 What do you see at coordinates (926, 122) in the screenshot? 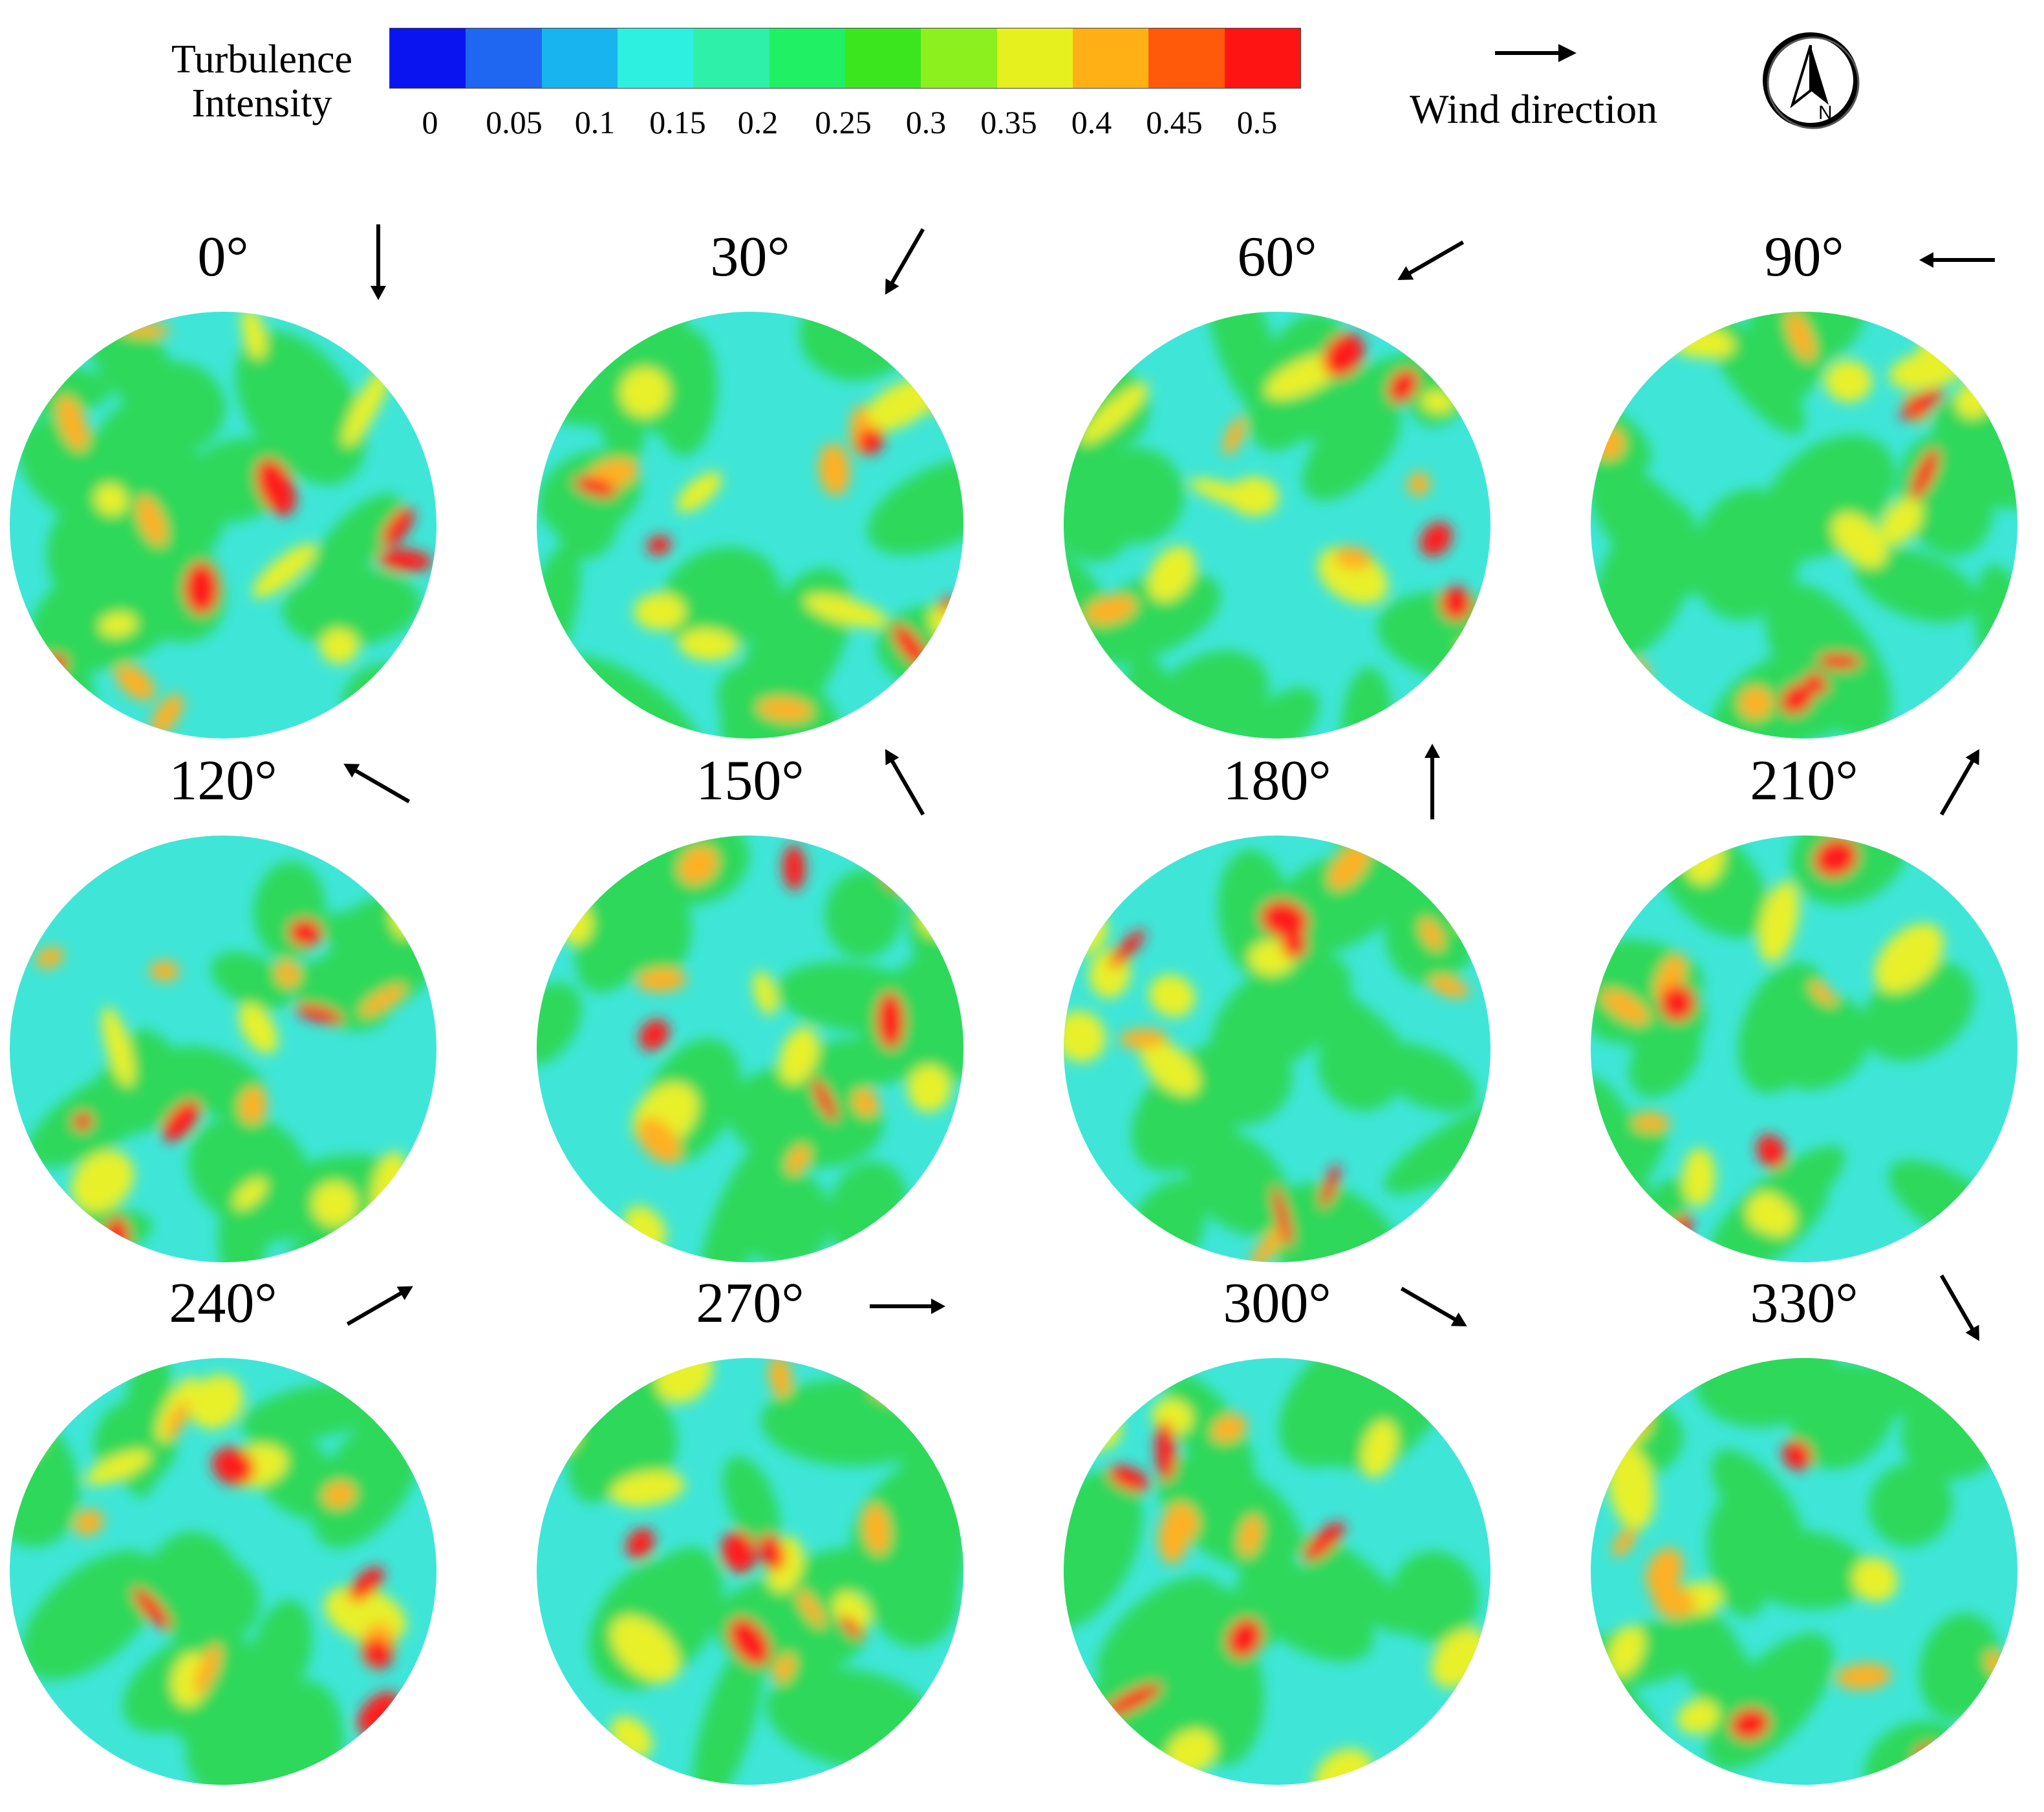
I see `colorbar-tick-label: 0.3` at bounding box center [926, 122].